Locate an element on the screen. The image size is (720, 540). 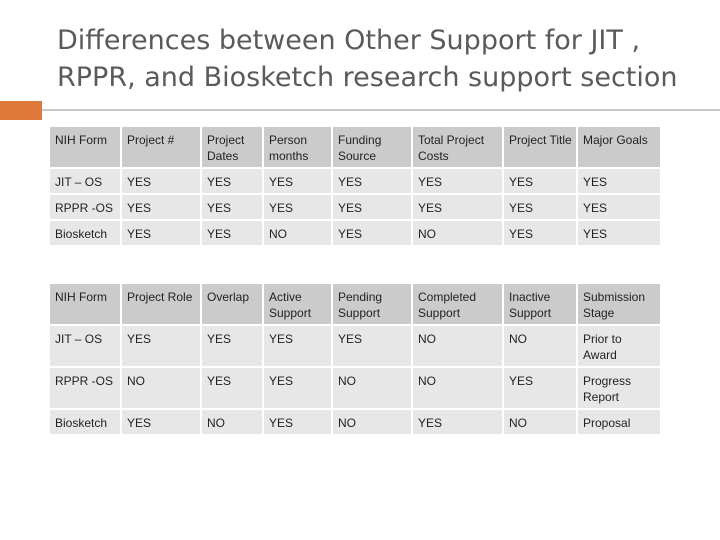
header-cell: Overlap is located at coordinates (233, 305).